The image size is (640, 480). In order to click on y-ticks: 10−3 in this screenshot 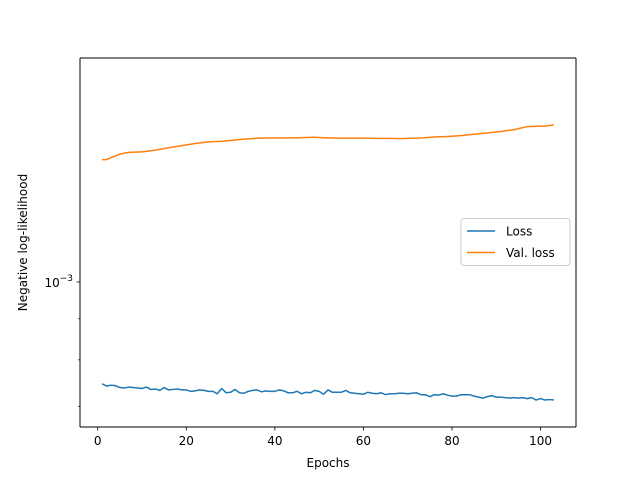, I will do `click(62, 282)`.